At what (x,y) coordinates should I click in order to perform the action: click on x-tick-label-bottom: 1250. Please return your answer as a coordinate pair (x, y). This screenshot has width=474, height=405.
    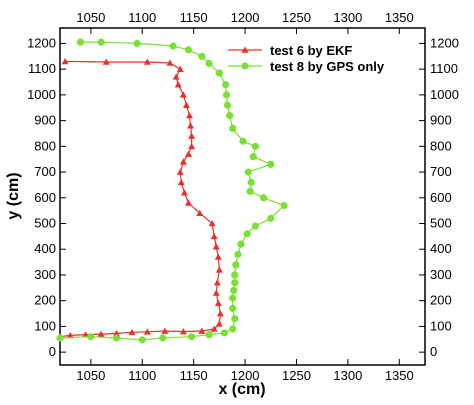
    Looking at the image, I should click on (296, 375).